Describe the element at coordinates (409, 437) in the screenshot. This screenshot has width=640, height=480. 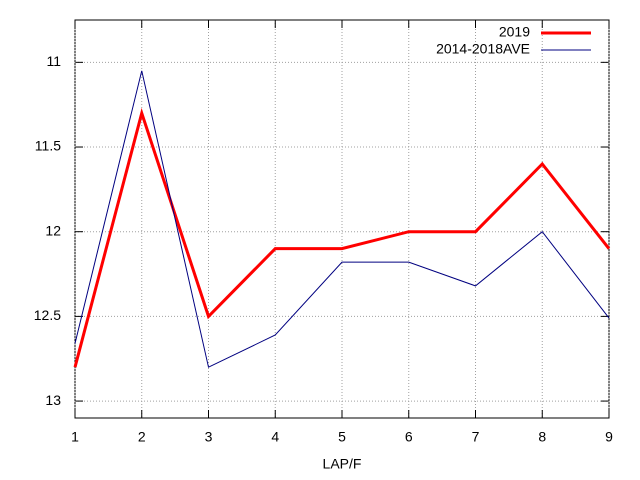
I see `x-tick-label: 6` at that location.